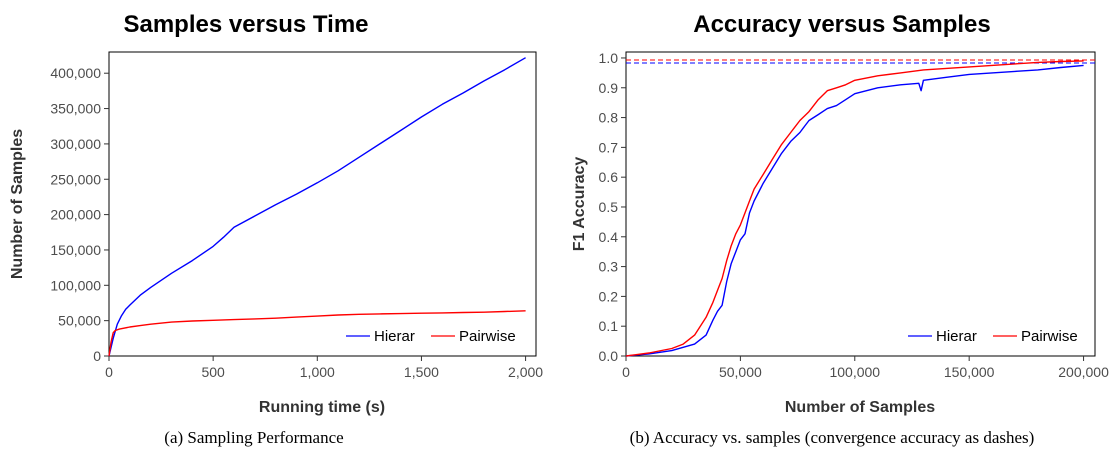 This screenshot has height=461, width=1112. What do you see at coordinates (421, 372) in the screenshot?
I see `x-tick-label: 1,500` at bounding box center [421, 372].